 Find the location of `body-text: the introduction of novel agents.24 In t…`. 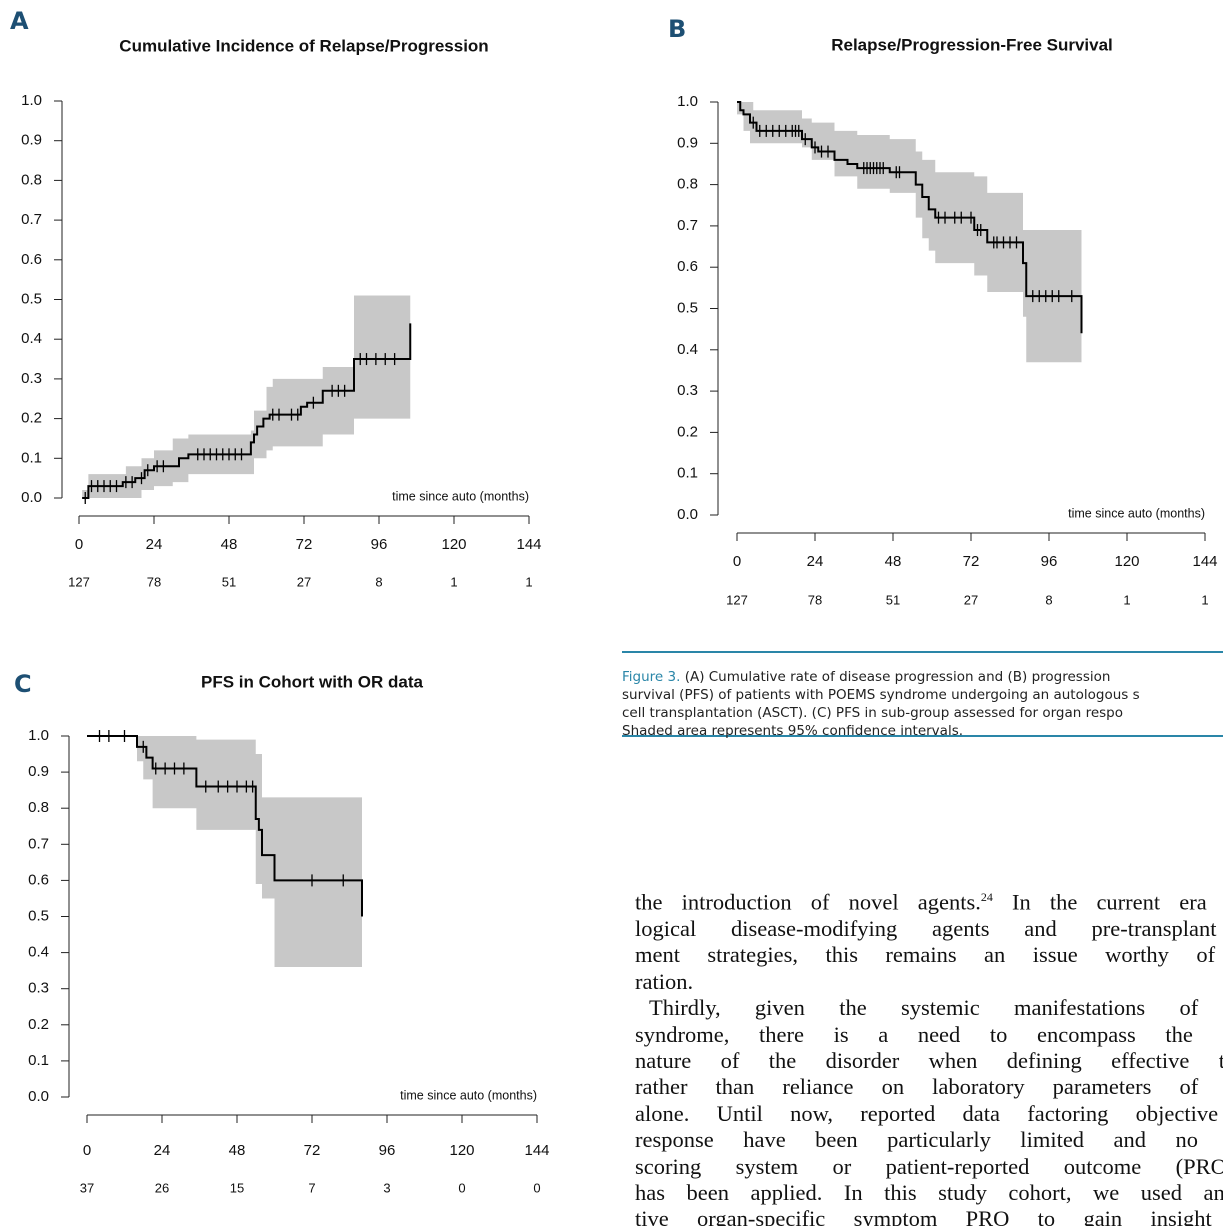

body-text: the introduction of novel agents.24 In t… is located at coordinates (929, 1055).